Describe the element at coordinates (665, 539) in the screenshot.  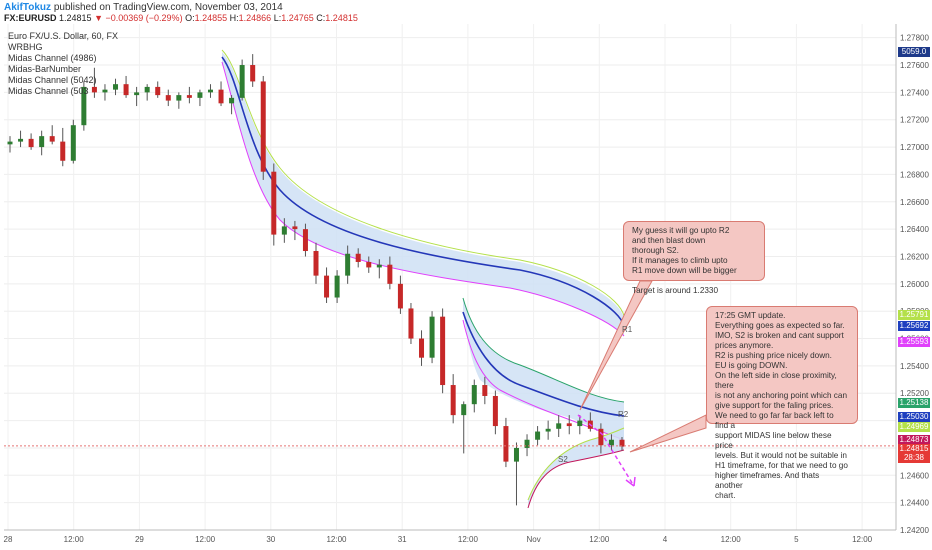
I see `x-tick-label: 4` at that location.